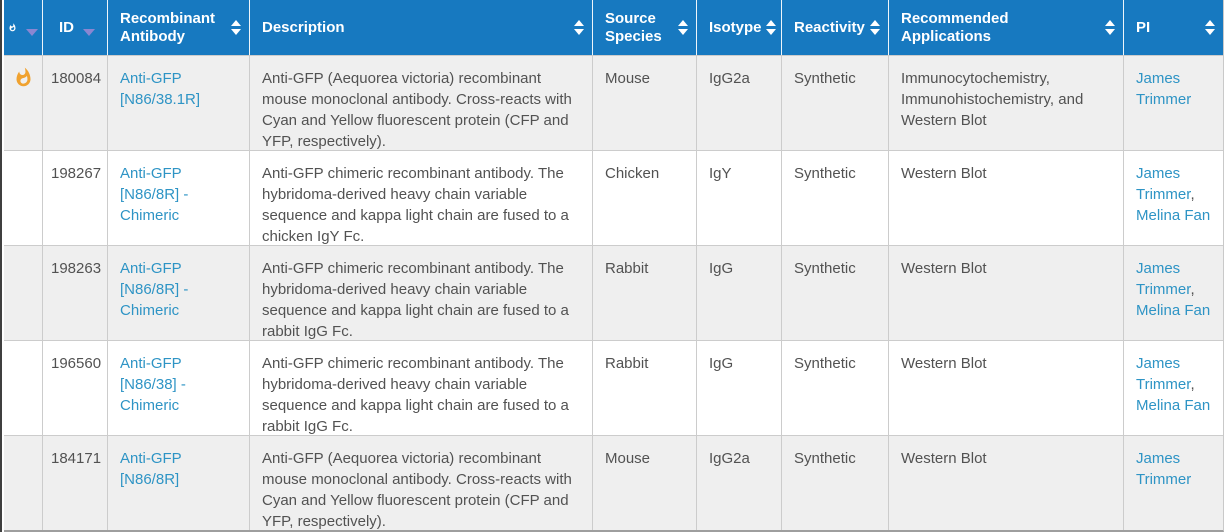 The image size is (1224, 532). Describe the element at coordinates (23, 27) in the screenshot. I see `column-header-hot` at that location.